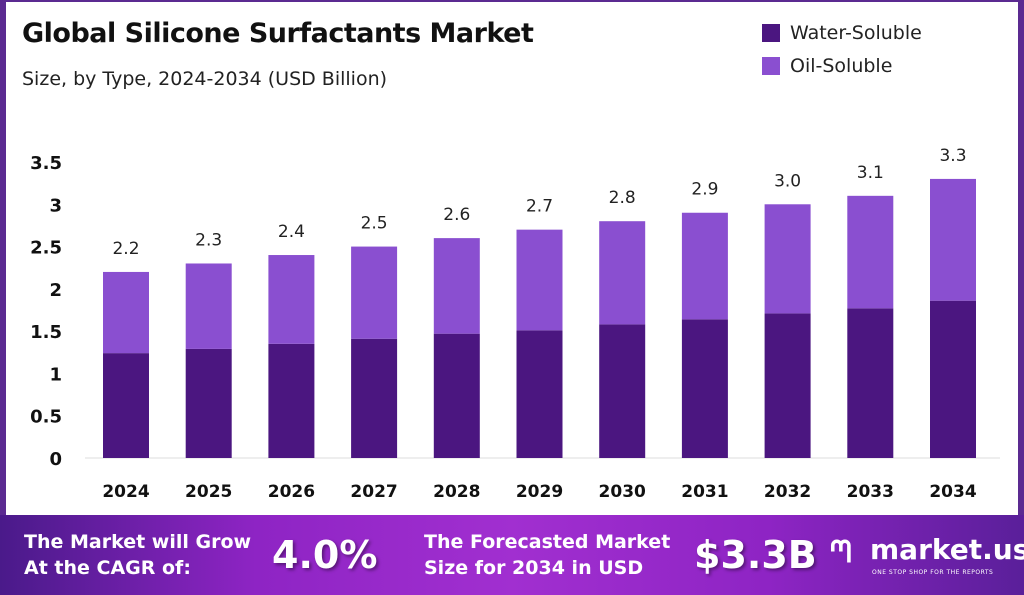 The height and width of the screenshot is (595, 1024). I want to click on bar-water-soluble-2034, so click(953, 379).